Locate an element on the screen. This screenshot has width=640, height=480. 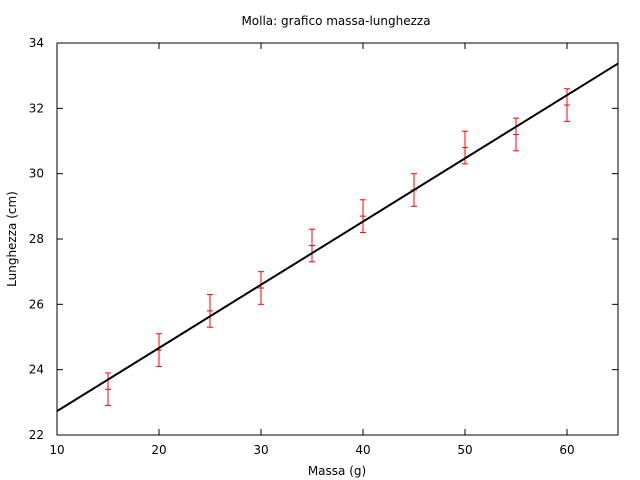
y-tick-label: 26 is located at coordinates (36, 304).